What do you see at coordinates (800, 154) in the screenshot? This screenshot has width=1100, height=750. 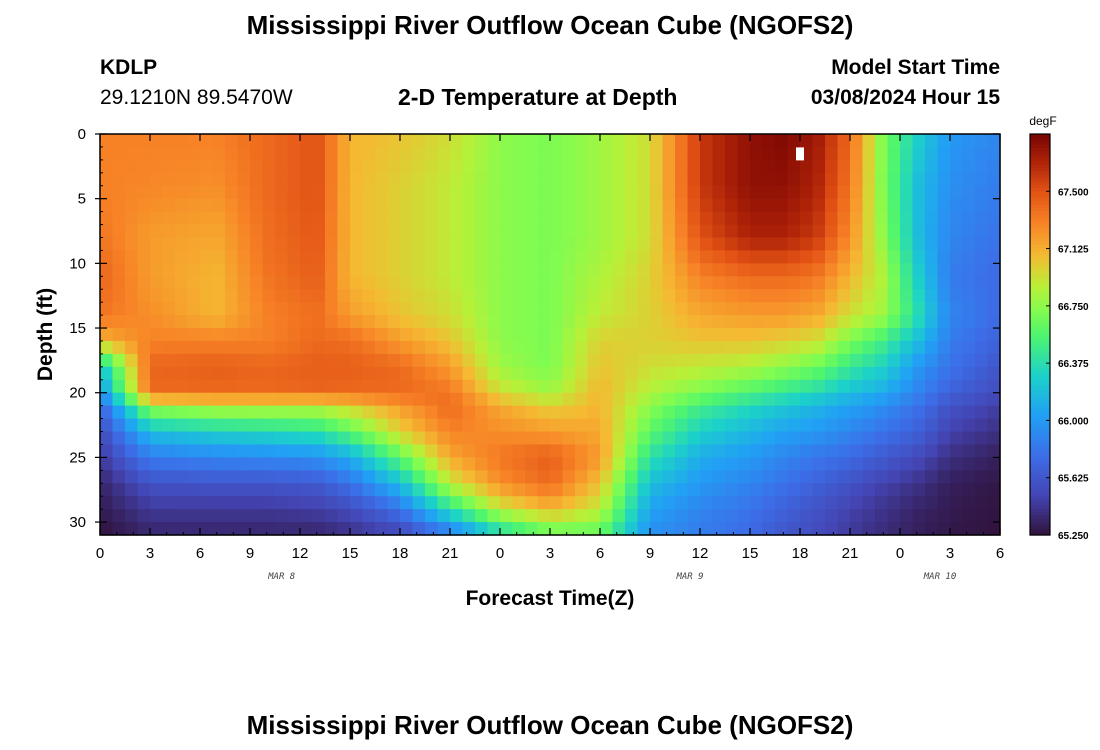 I see `max-temp-marker` at bounding box center [800, 154].